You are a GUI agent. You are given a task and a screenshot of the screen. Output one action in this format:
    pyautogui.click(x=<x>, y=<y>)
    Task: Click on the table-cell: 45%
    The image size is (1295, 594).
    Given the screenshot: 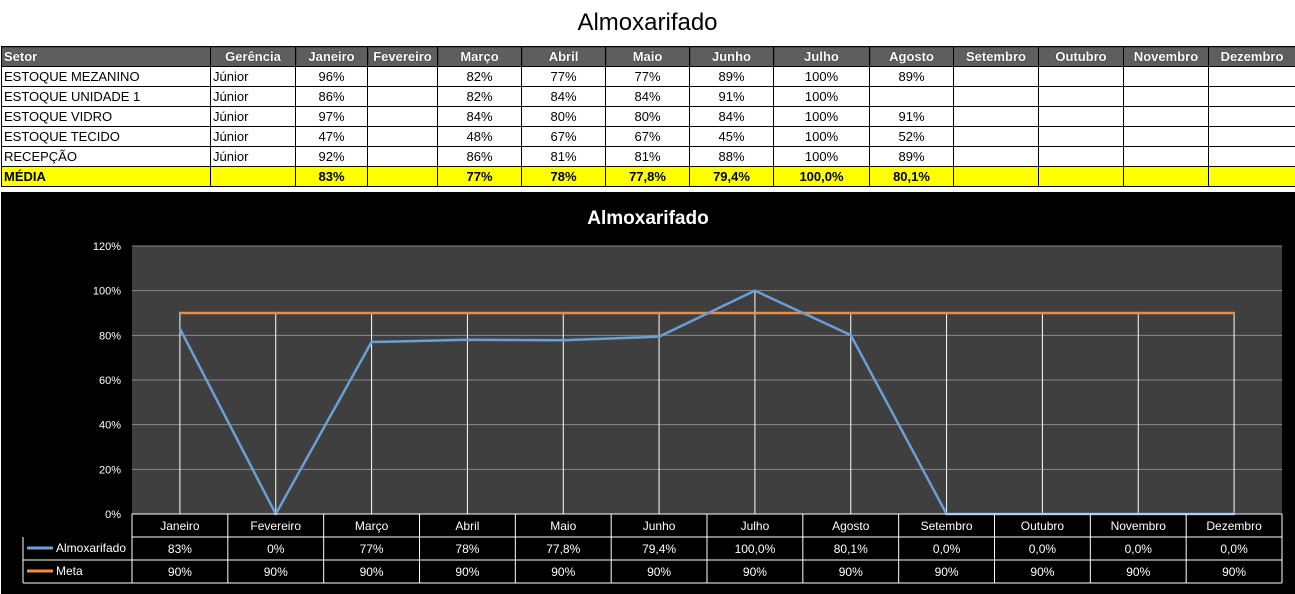 What is the action you would take?
    pyautogui.click(x=731, y=136)
    